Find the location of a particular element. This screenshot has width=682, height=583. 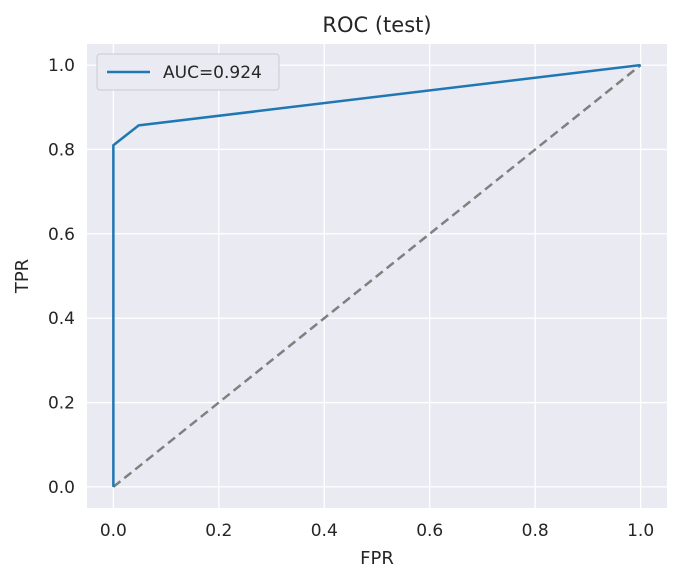

y-tick-label: 0.2 is located at coordinates (61, 404).